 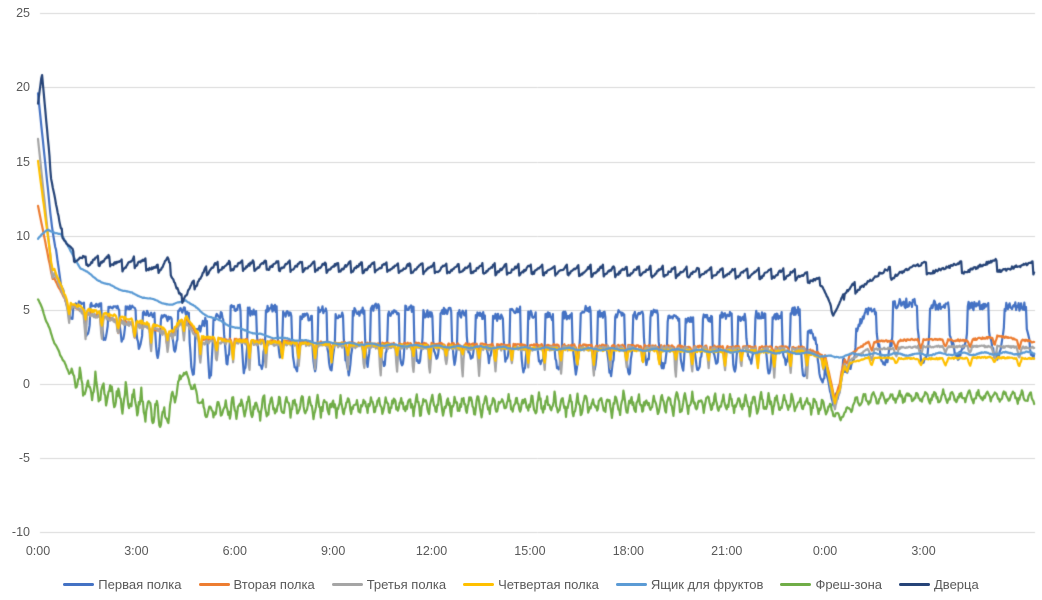 I want to click on y-axis-tick-label: 5, so click(x=26, y=309).